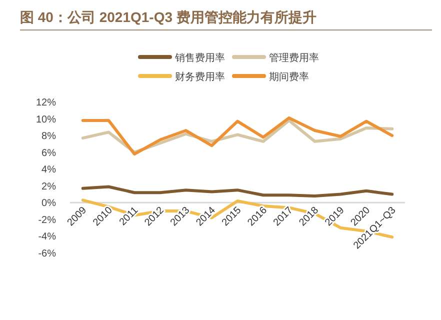 This screenshot has width=441, height=320. What do you see at coordinates (168, 17) in the screenshot?
I see `title: 图 40：公司 2021Q1-Q3 费用管控能力有所提升` at bounding box center [168, 17].